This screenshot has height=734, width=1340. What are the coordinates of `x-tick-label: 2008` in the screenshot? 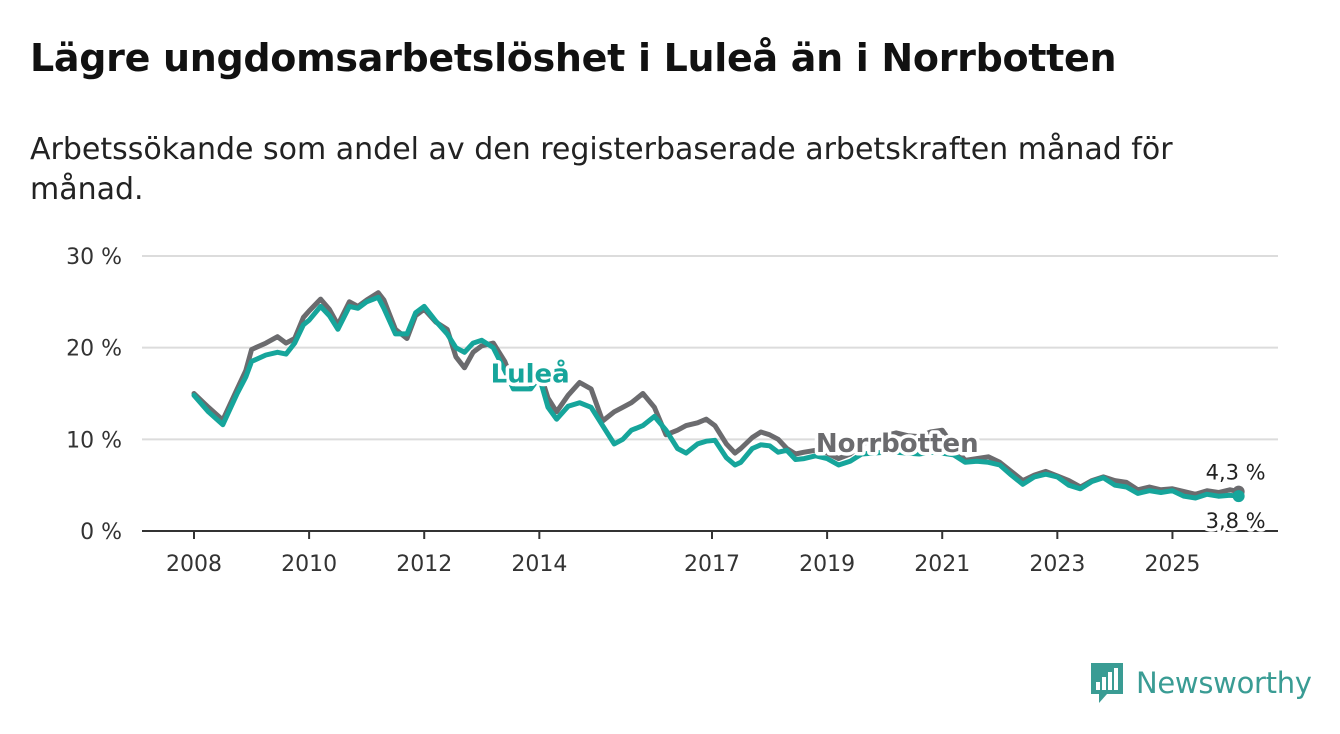 It's located at (194, 564).